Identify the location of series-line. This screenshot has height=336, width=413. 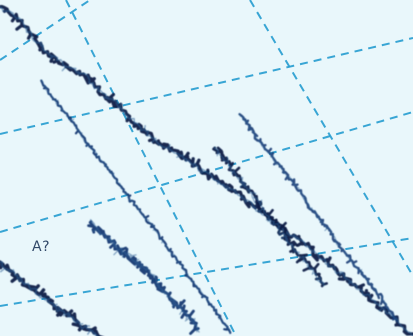
(270, 217).